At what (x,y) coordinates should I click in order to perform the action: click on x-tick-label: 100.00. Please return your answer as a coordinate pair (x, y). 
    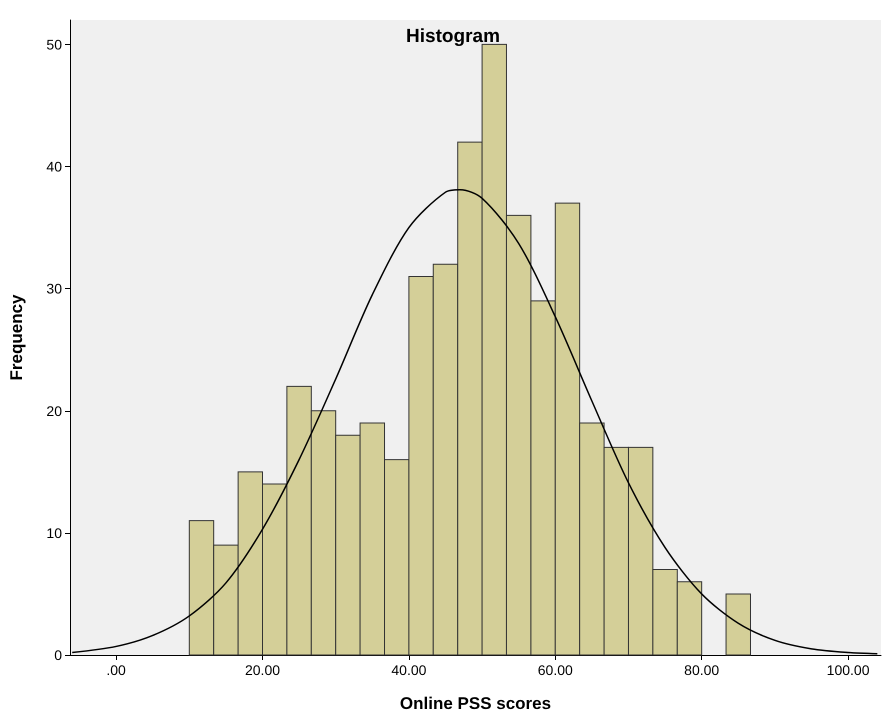
    Looking at the image, I should click on (848, 670).